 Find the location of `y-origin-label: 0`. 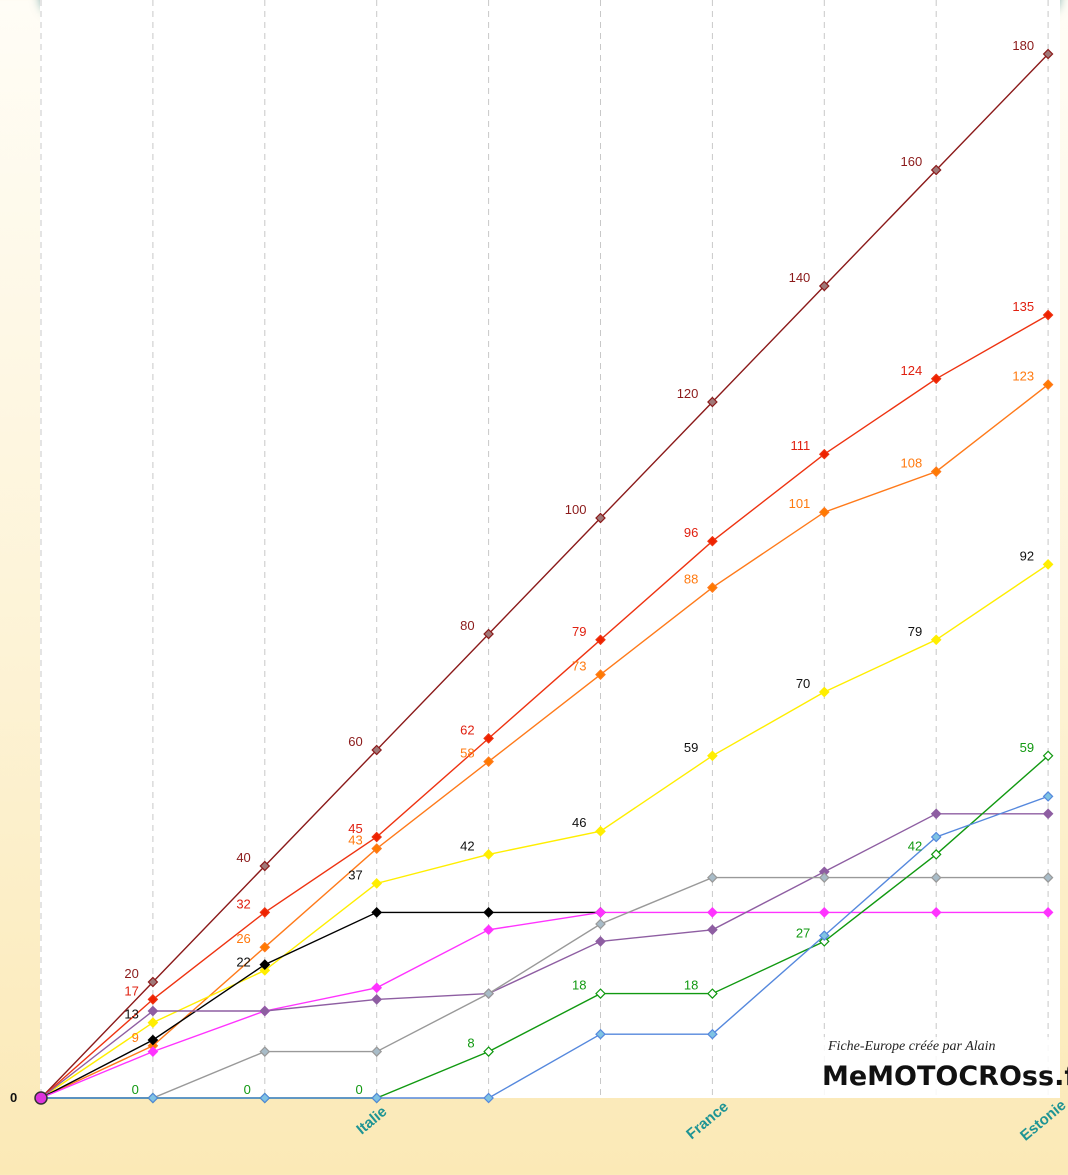

y-origin-label: 0 is located at coordinates (13, 1097).